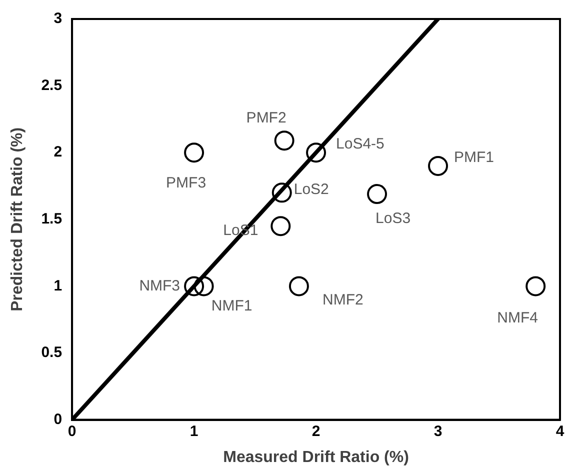 Image resolution: width=571 pixels, height=475 pixels. I want to click on annotation: PMF2, so click(266, 118).